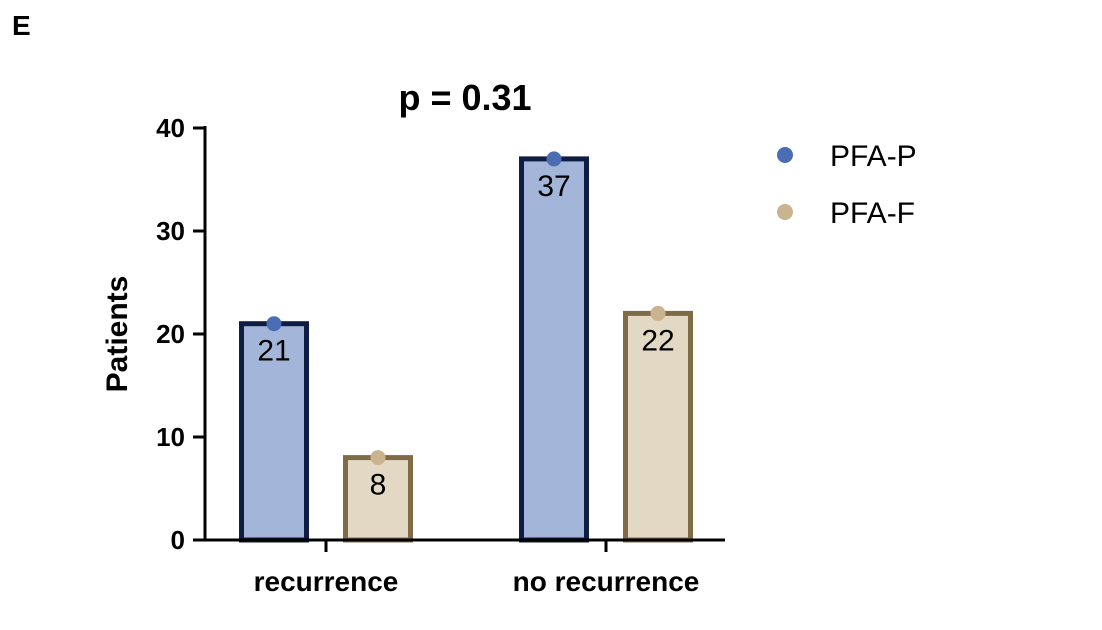 The height and width of the screenshot is (630, 1102). I want to click on data-label: 37, so click(553, 186).